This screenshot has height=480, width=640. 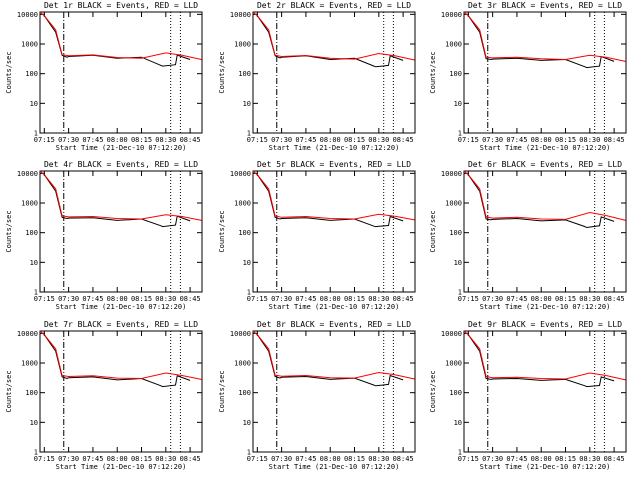 What do you see at coordinates (121, 164) in the screenshot?
I see `chart-title: Det 4r BLACK = Events, RED = LLD` at bounding box center [121, 164].